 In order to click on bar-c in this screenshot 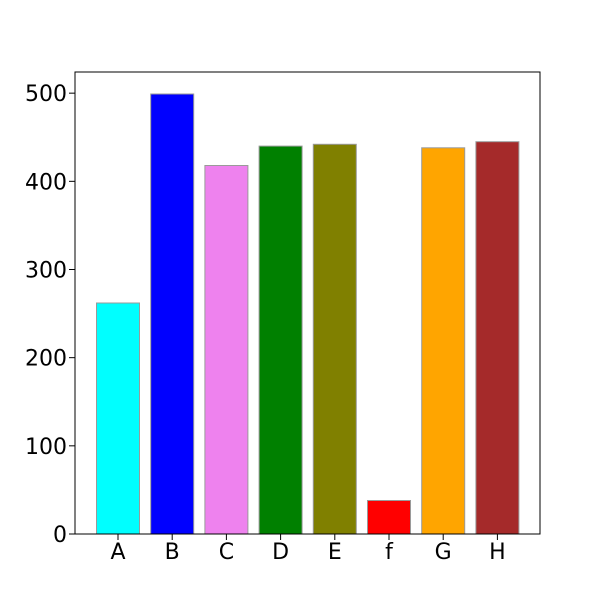, I will do `click(226, 350)`.